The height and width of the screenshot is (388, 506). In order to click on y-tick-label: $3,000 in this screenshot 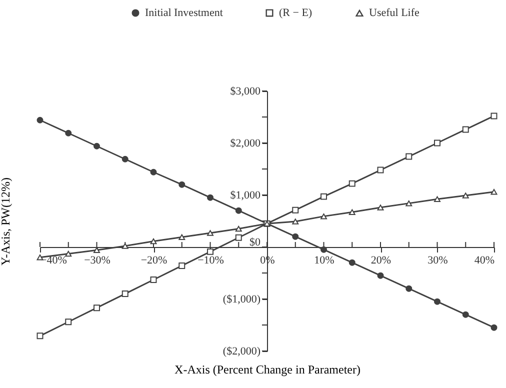, I will do `click(245, 92)`.